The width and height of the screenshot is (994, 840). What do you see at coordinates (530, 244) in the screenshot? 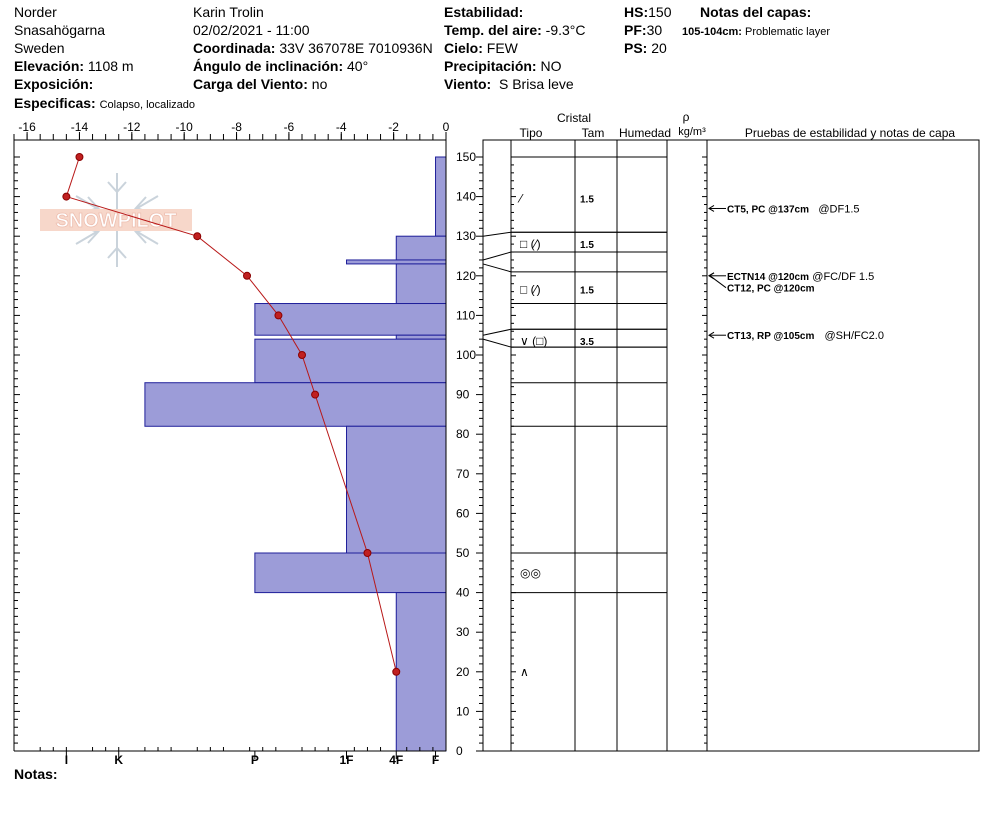
I see `crystal-type: □ (⁄)` at bounding box center [530, 244].